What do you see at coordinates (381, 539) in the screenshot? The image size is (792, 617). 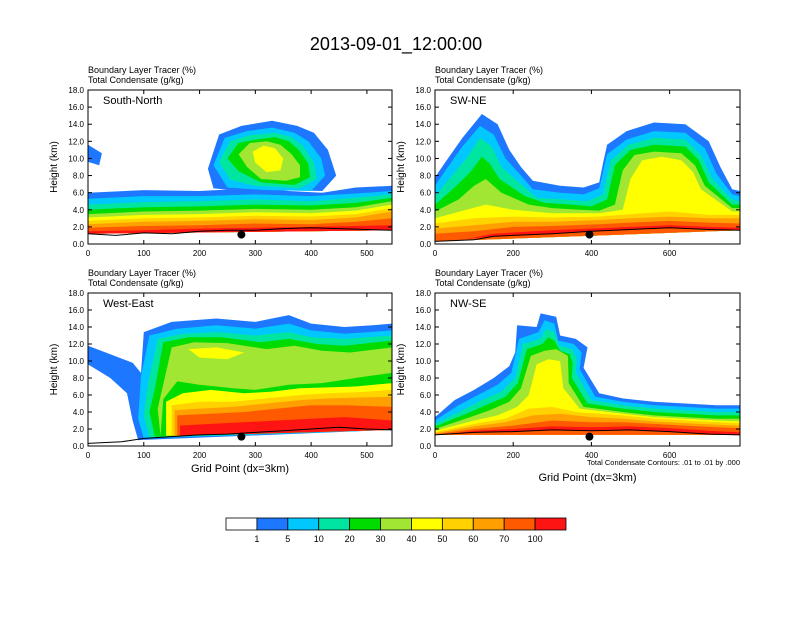 I see `colorbar-label: 30` at bounding box center [381, 539].